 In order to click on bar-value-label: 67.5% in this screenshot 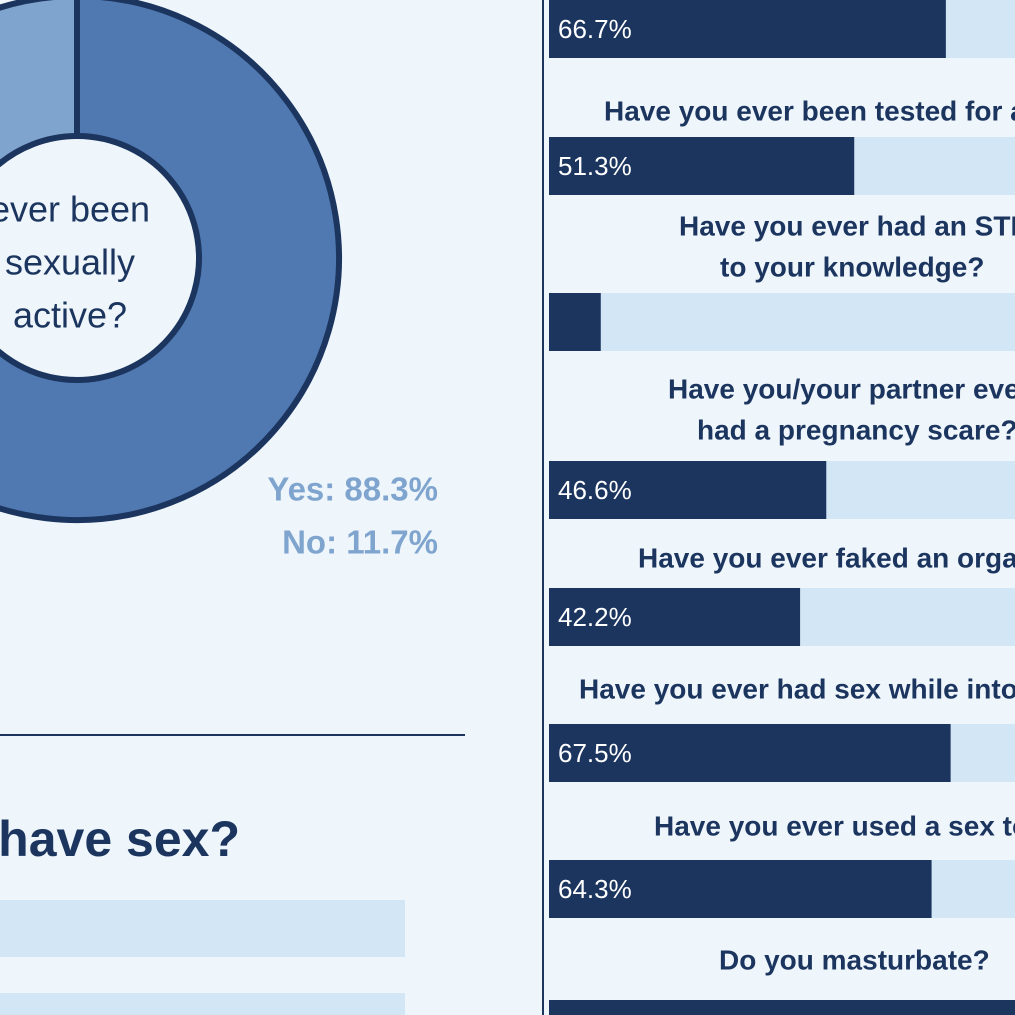, I will do `click(595, 753)`.